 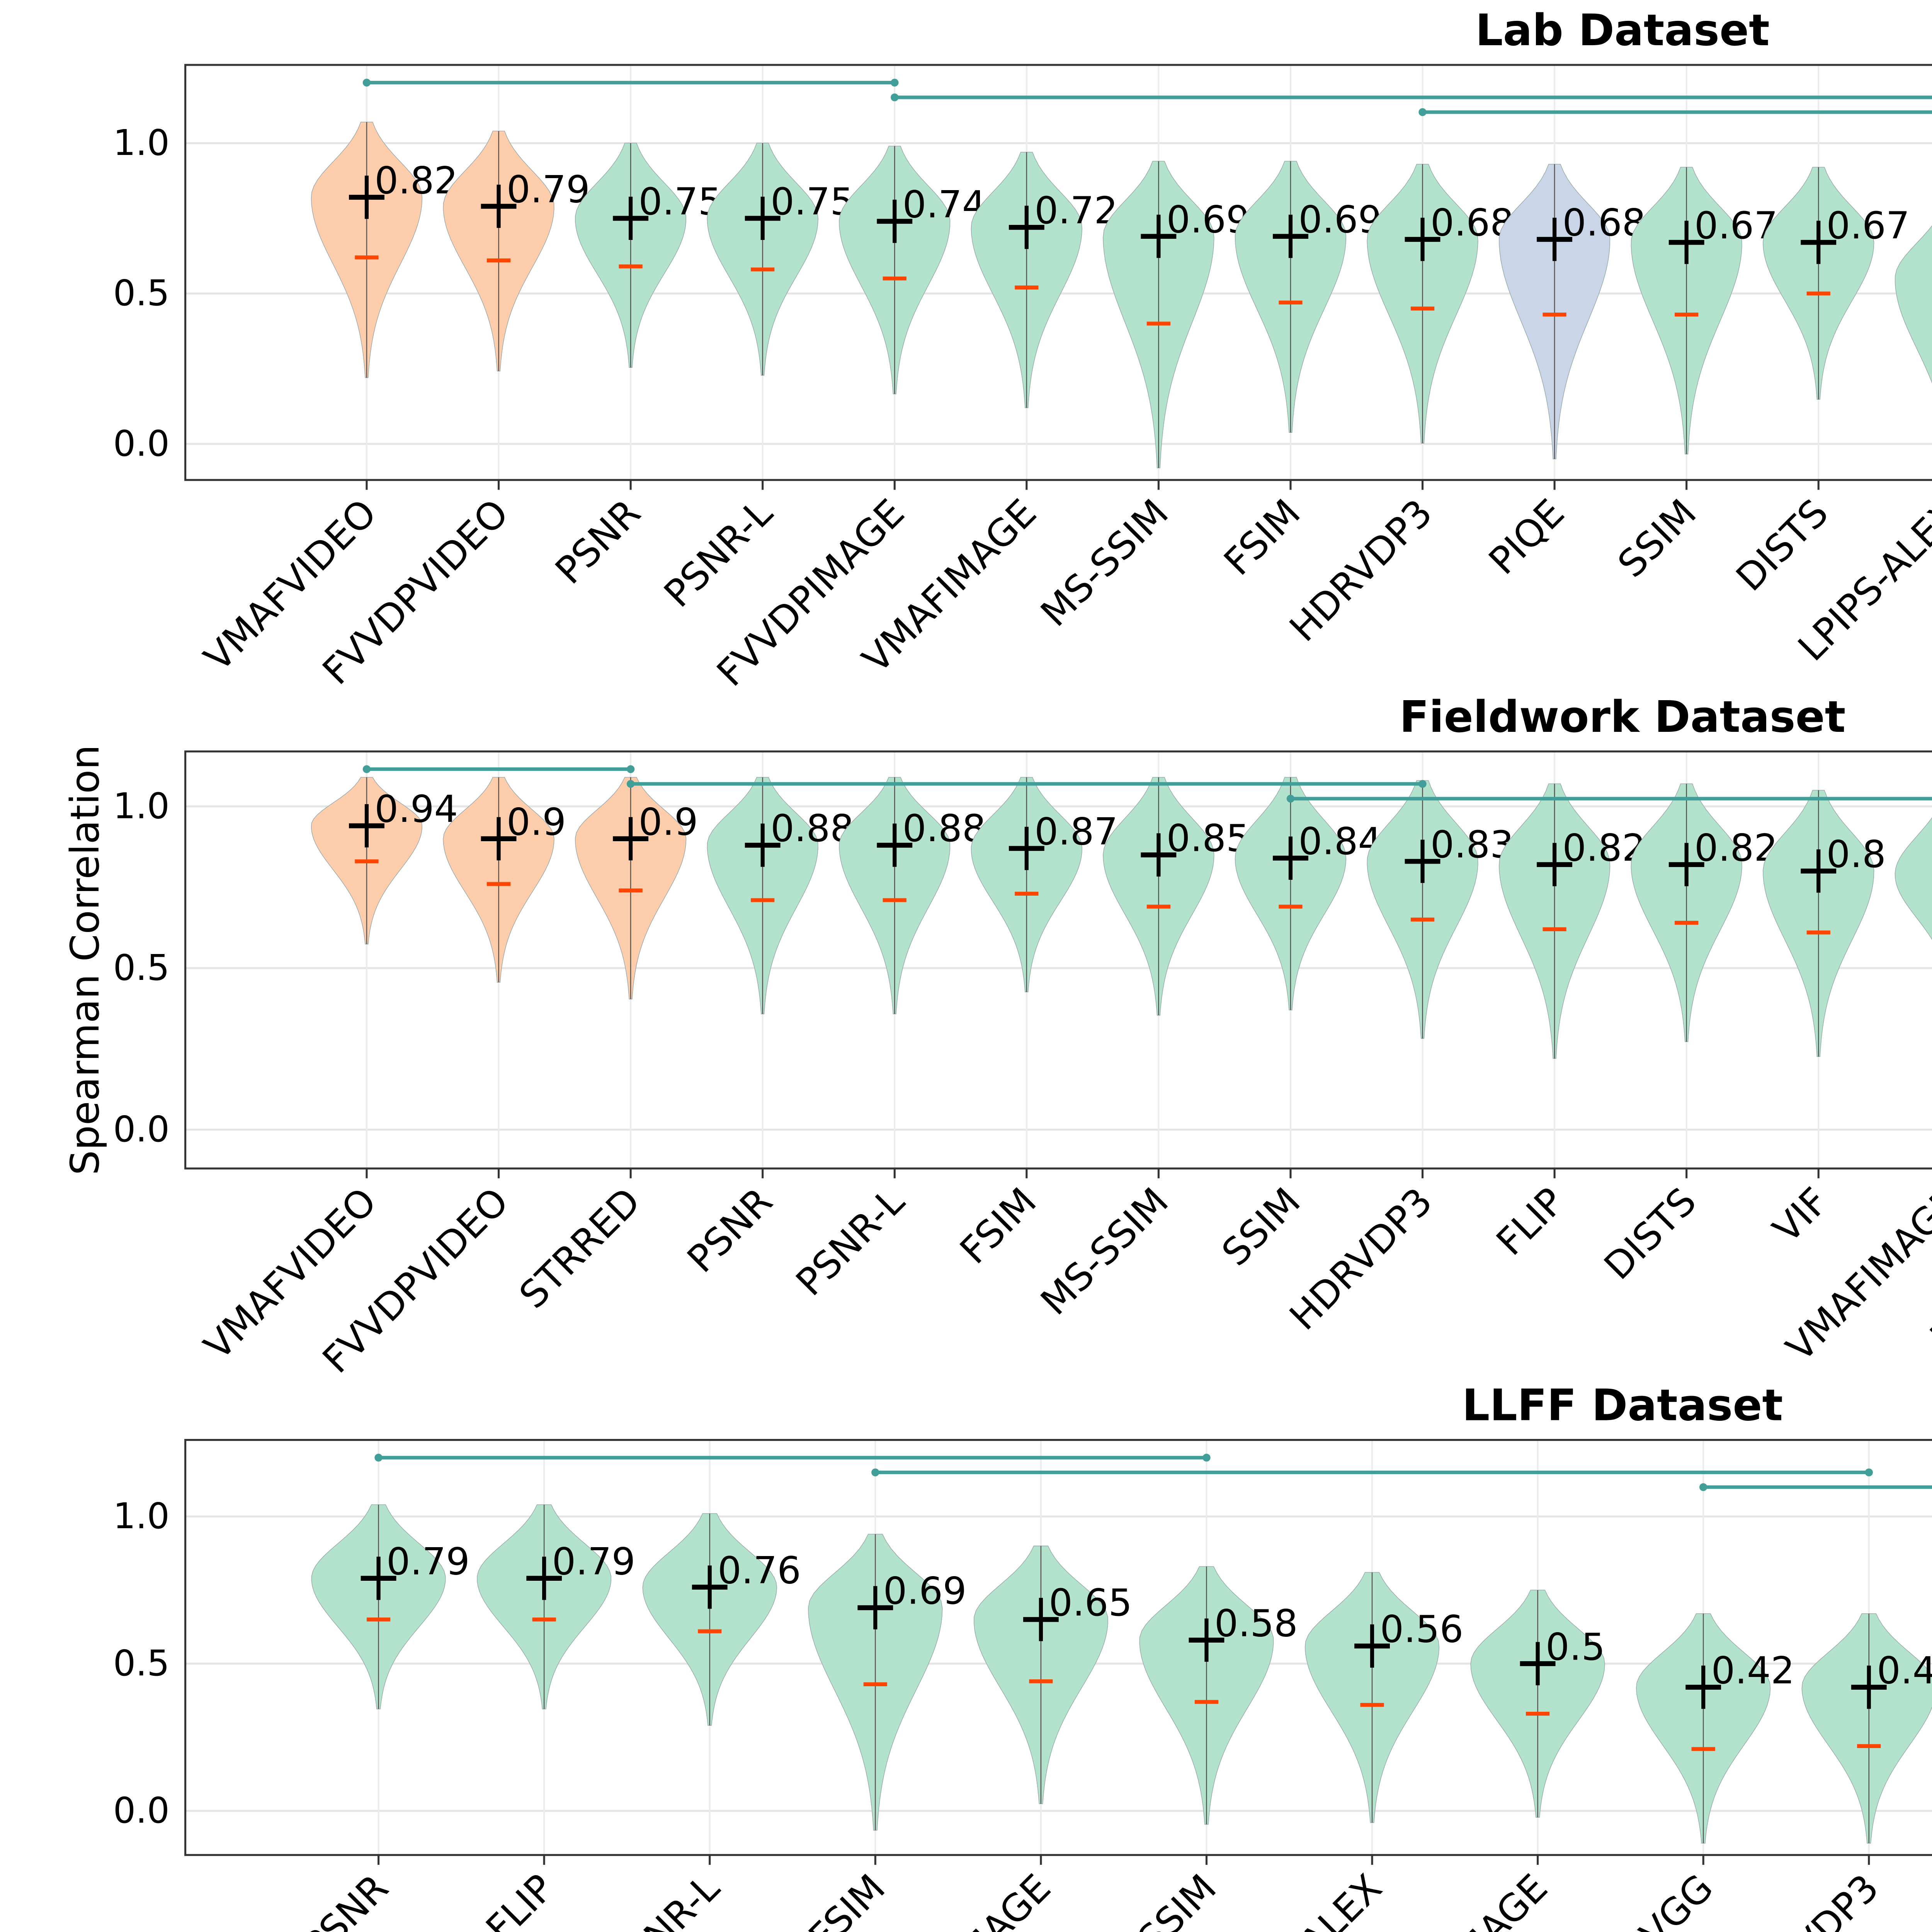 I want to click on panel-title: Lab Dataset, so click(x=1623, y=31).